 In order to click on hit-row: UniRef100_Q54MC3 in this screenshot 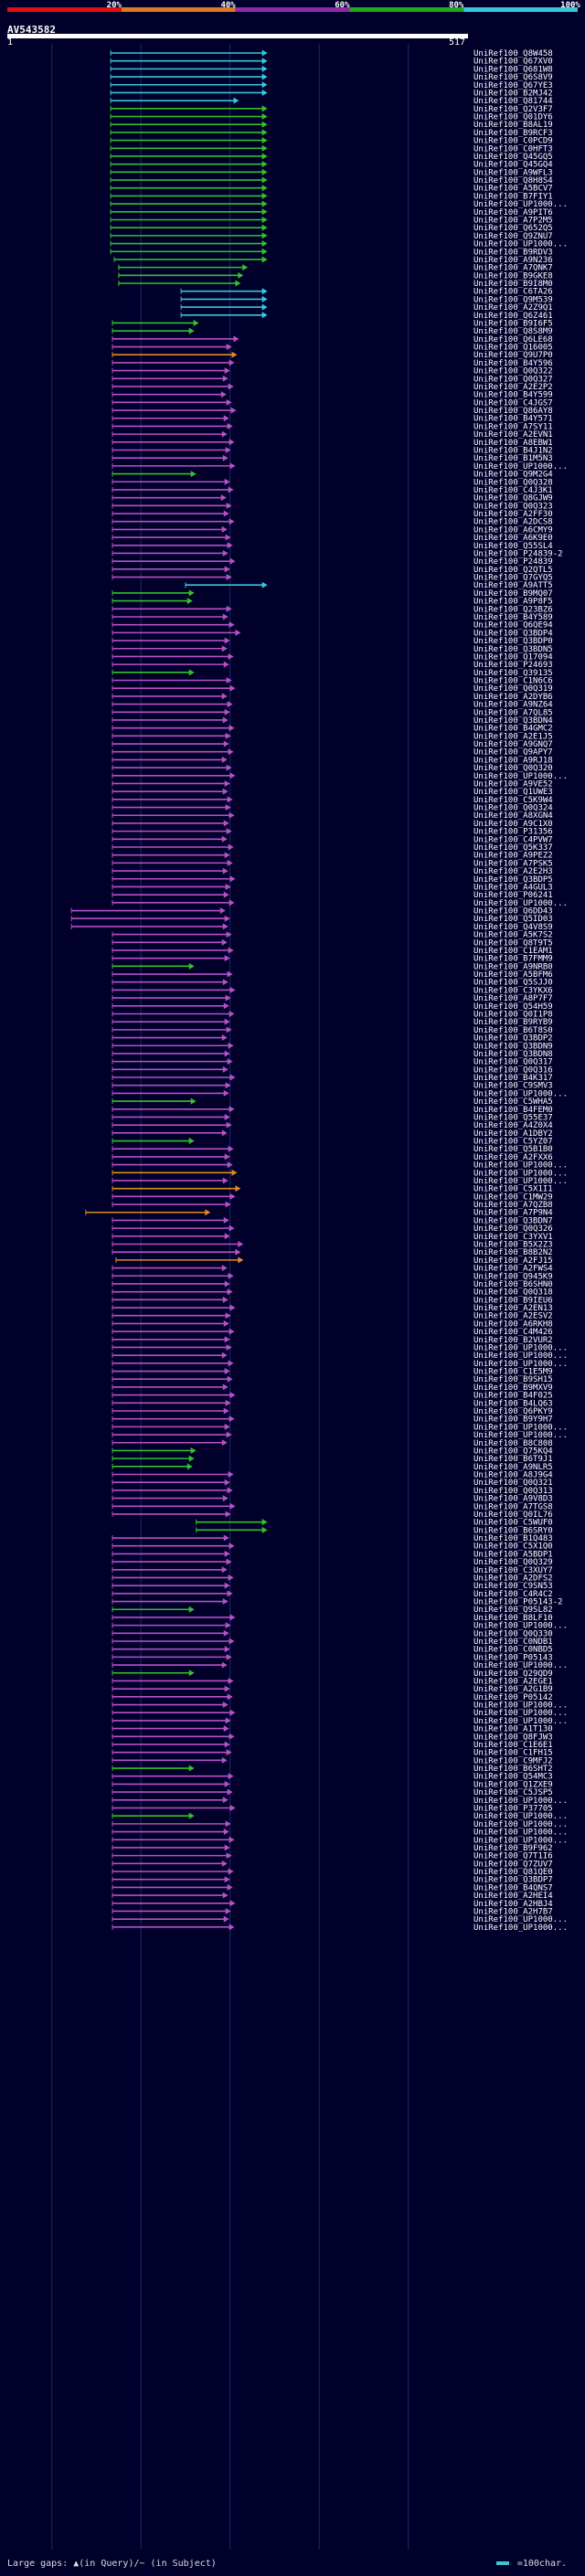, I will do `click(332, 1777)`.